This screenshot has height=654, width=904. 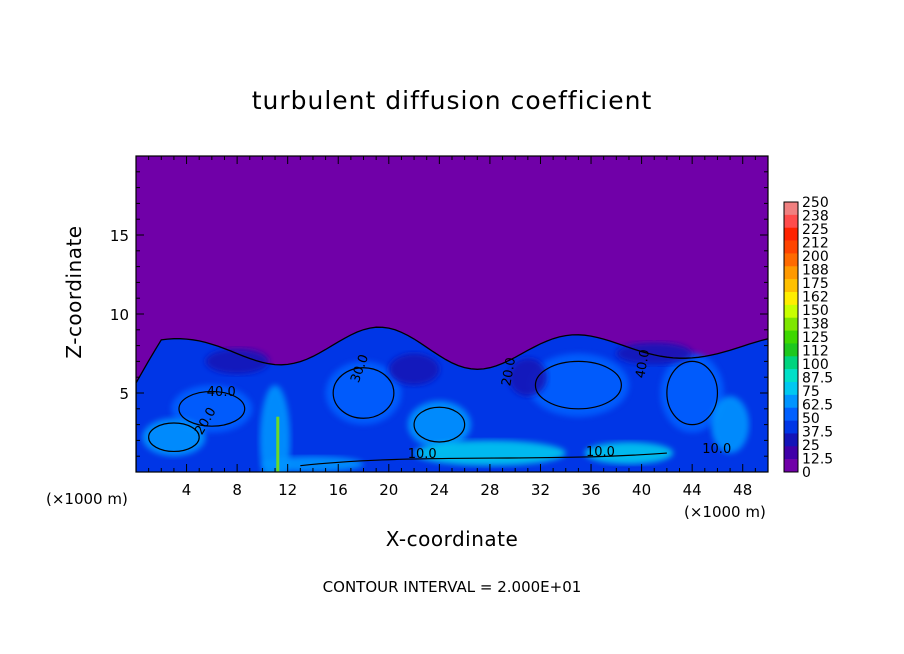 I want to click on colorbar-level-label: 138, so click(x=815, y=325).